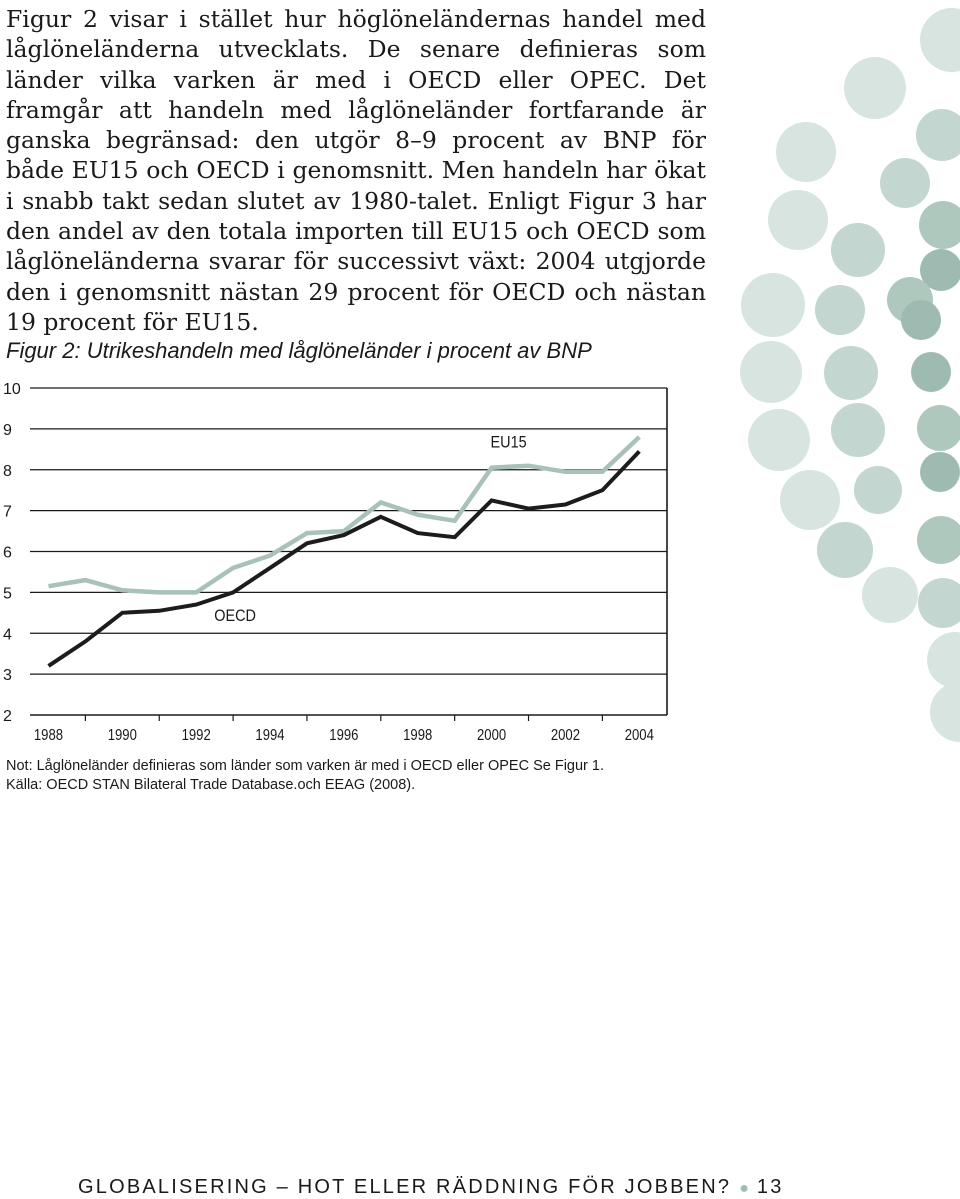 The image size is (960, 1199). What do you see at coordinates (343, 735) in the screenshot?
I see `x-tick-label: 1996` at bounding box center [343, 735].